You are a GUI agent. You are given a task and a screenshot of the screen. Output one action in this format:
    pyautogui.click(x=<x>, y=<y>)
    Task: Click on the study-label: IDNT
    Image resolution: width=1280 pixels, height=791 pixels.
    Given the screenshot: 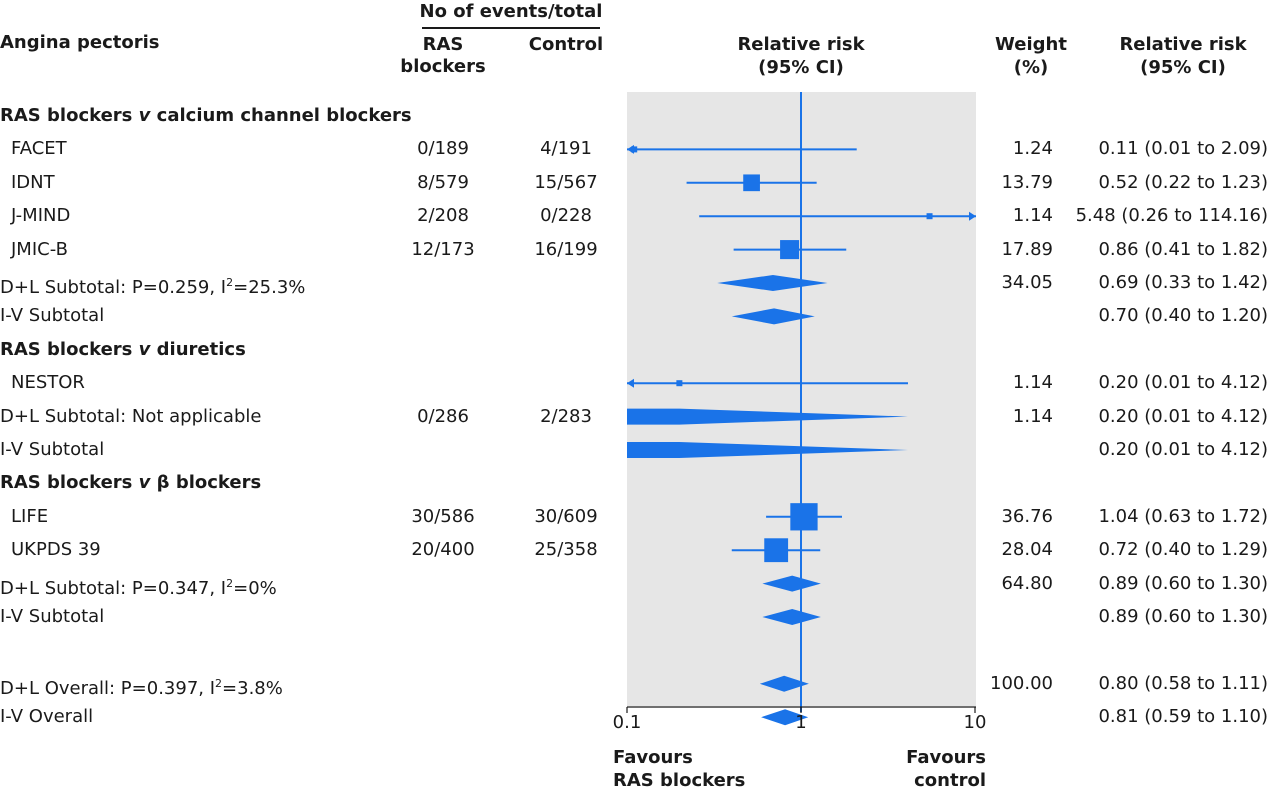 What is the action you would take?
    pyautogui.click(x=33, y=182)
    